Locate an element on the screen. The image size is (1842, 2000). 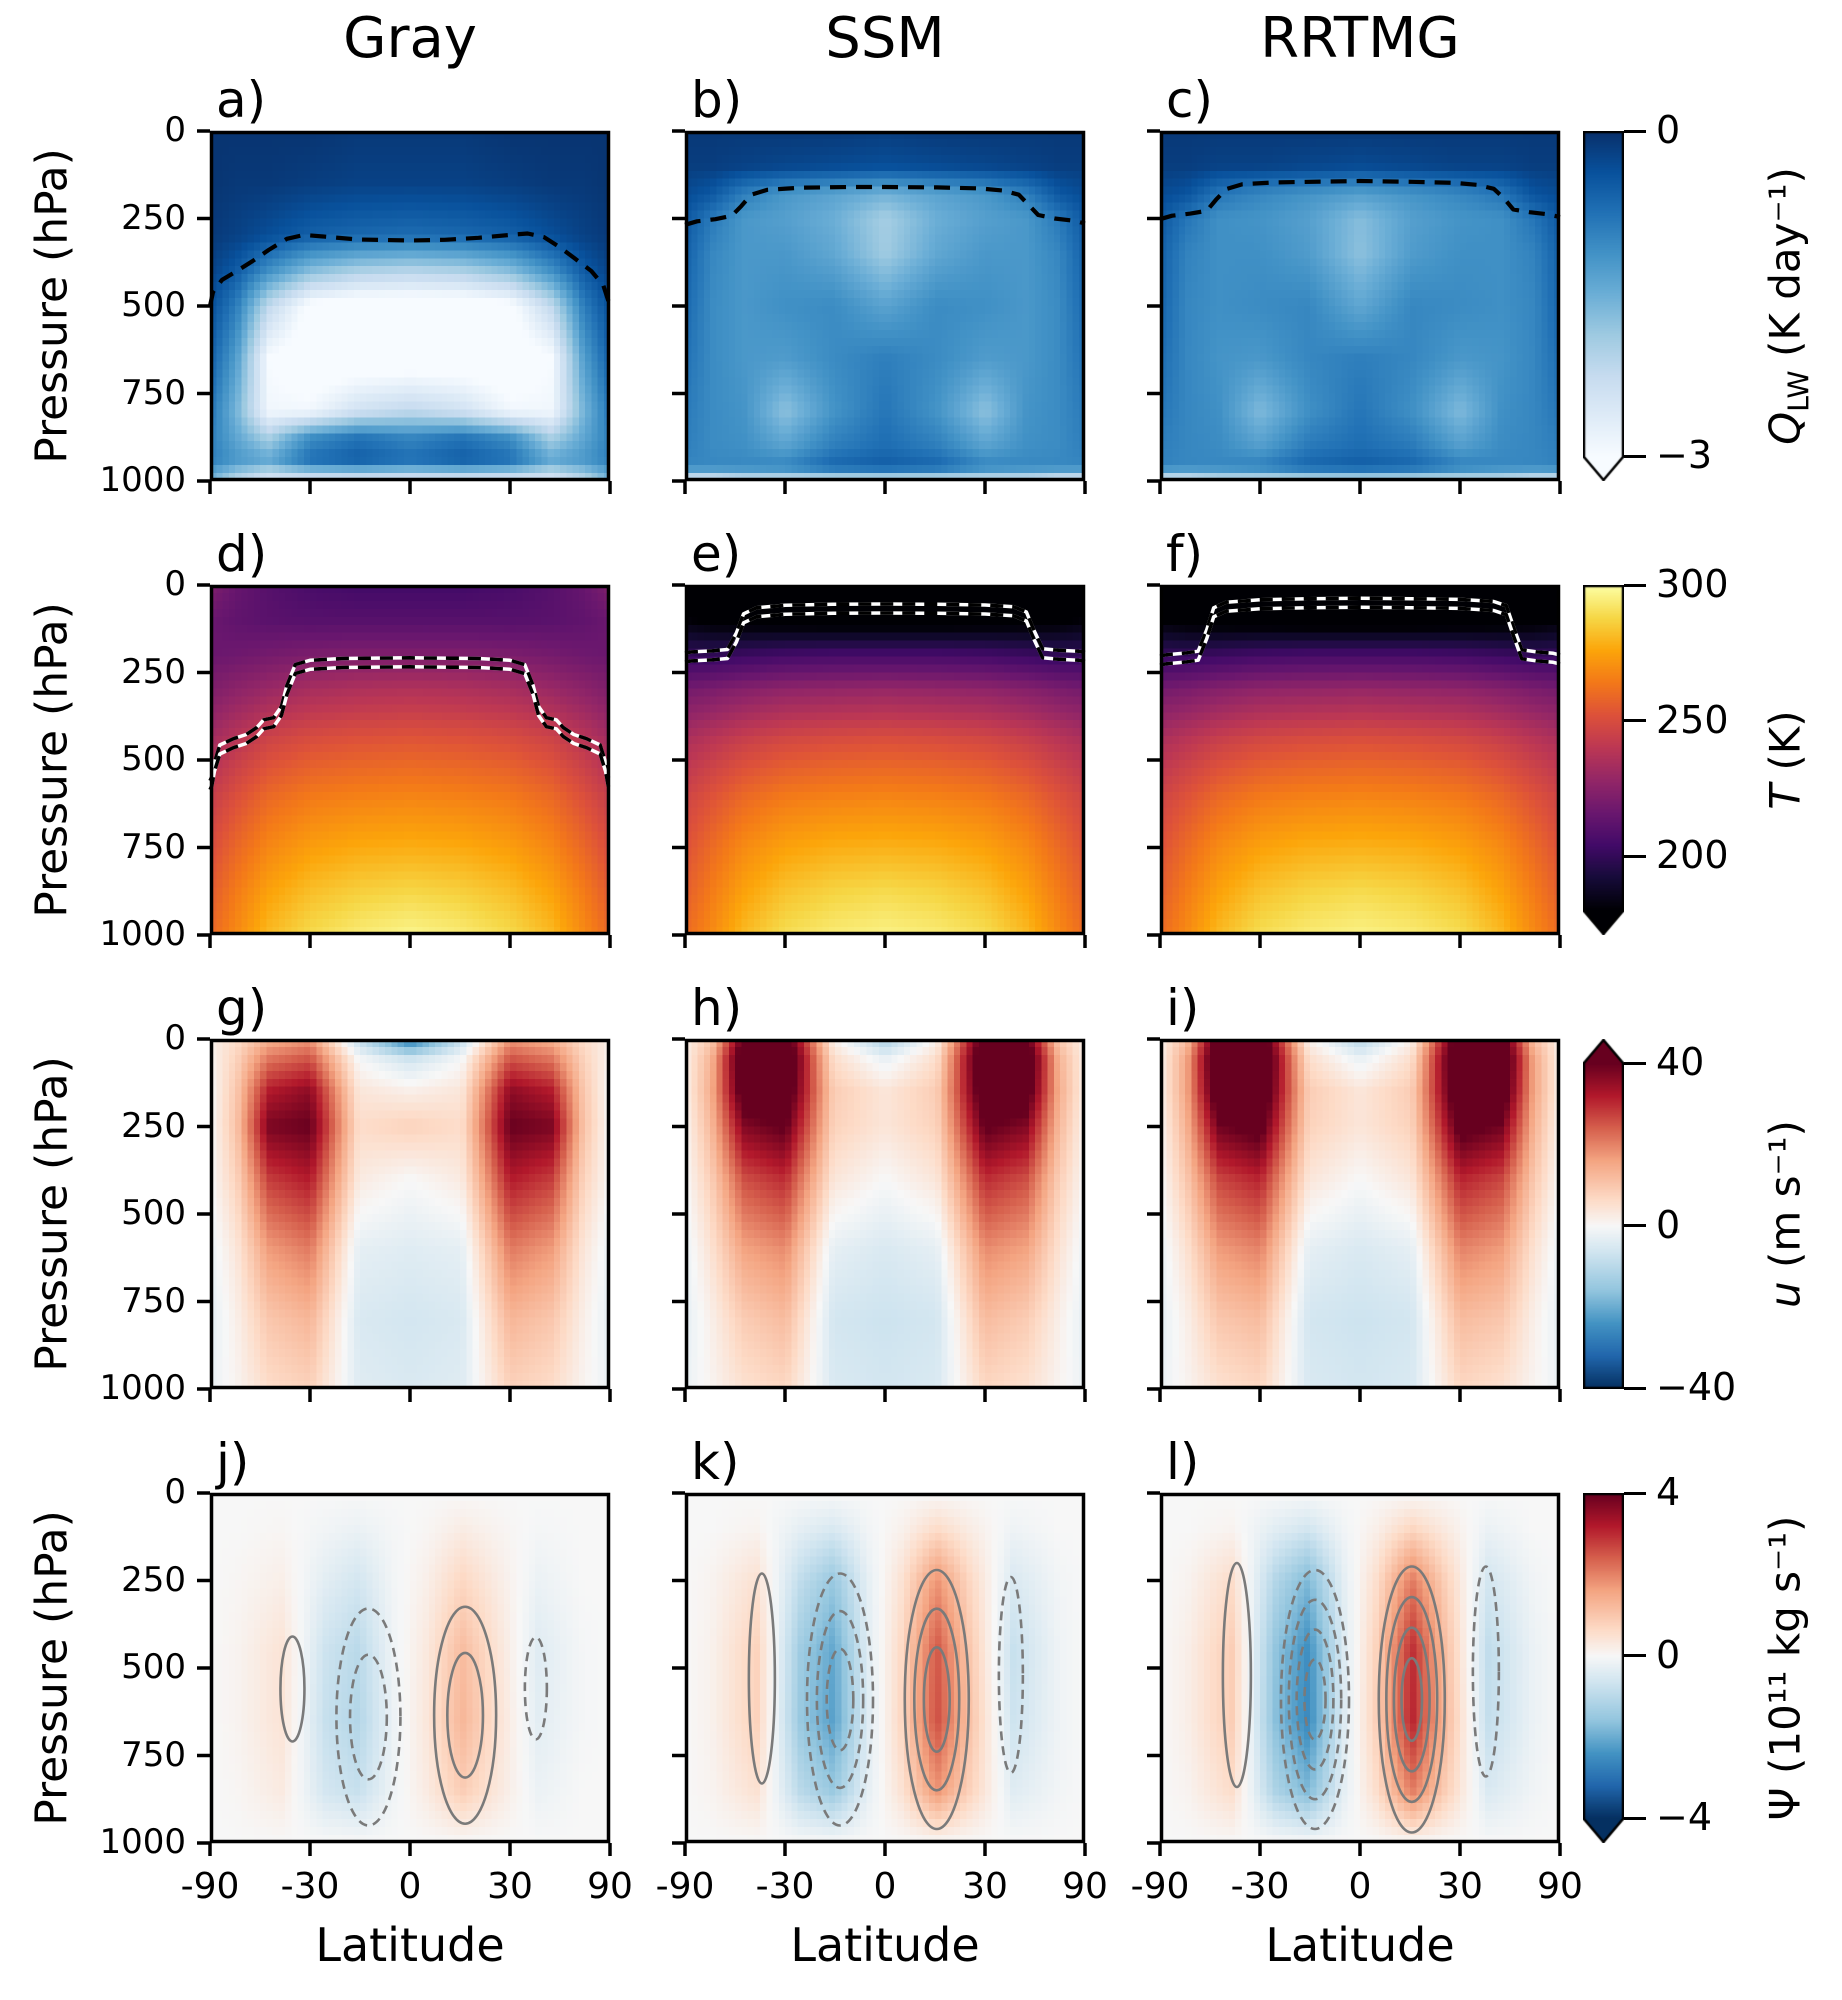
panel-l: l) is located at coordinates (1354, 1644).